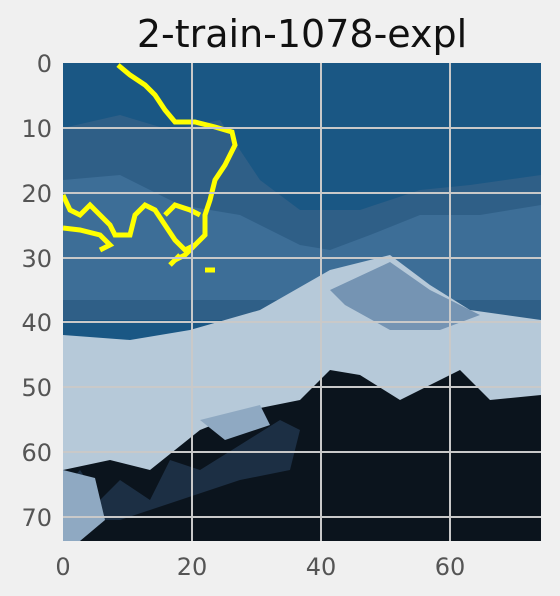 This screenshot has width=560, height=596. I want to click on x-axis-ticks: 0 20 40 60, so click(260, 567).